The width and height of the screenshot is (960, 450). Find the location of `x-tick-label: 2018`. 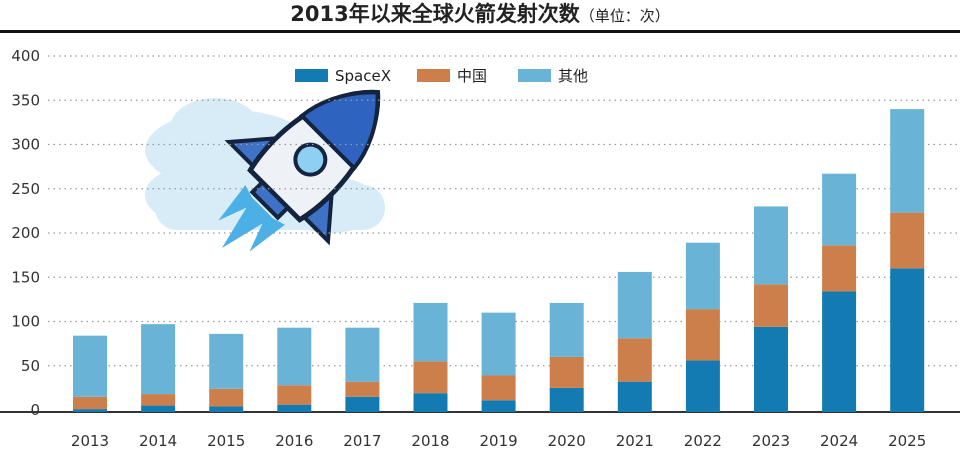

x-tick-label: 2018 is located at coordinates (430, 441).